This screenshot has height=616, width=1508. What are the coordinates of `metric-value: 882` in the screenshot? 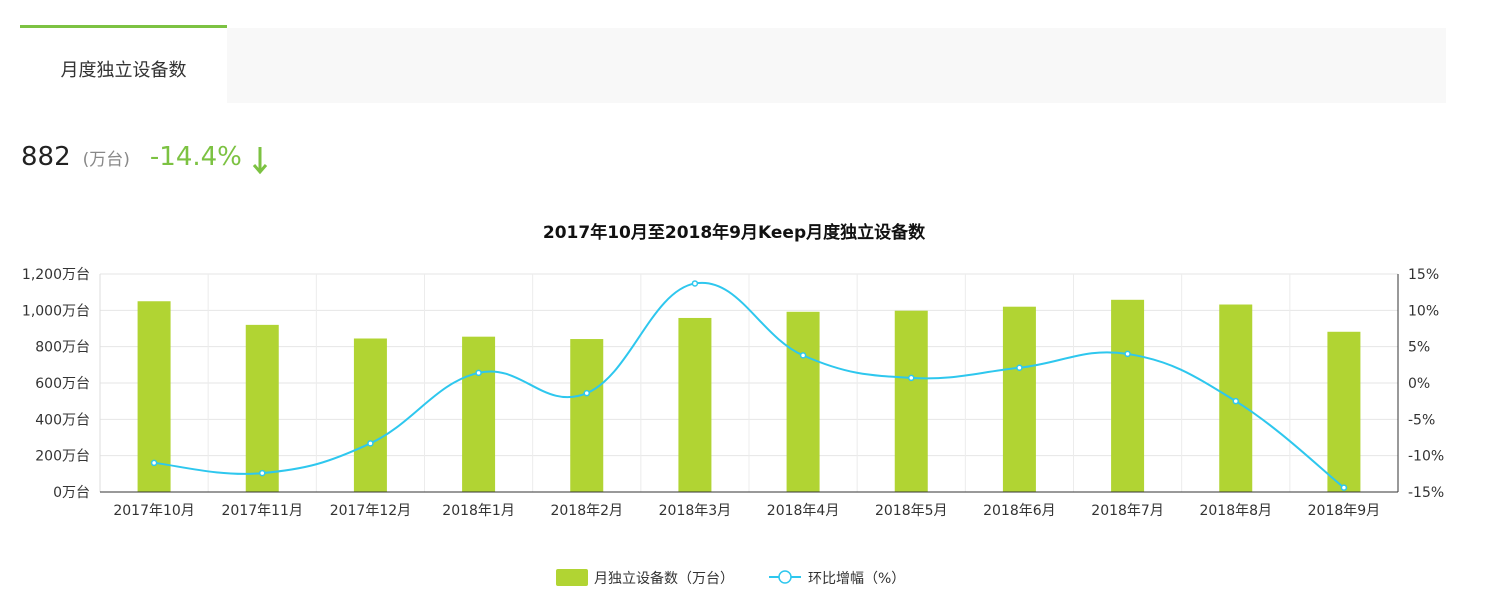 It's located at (46, 157).